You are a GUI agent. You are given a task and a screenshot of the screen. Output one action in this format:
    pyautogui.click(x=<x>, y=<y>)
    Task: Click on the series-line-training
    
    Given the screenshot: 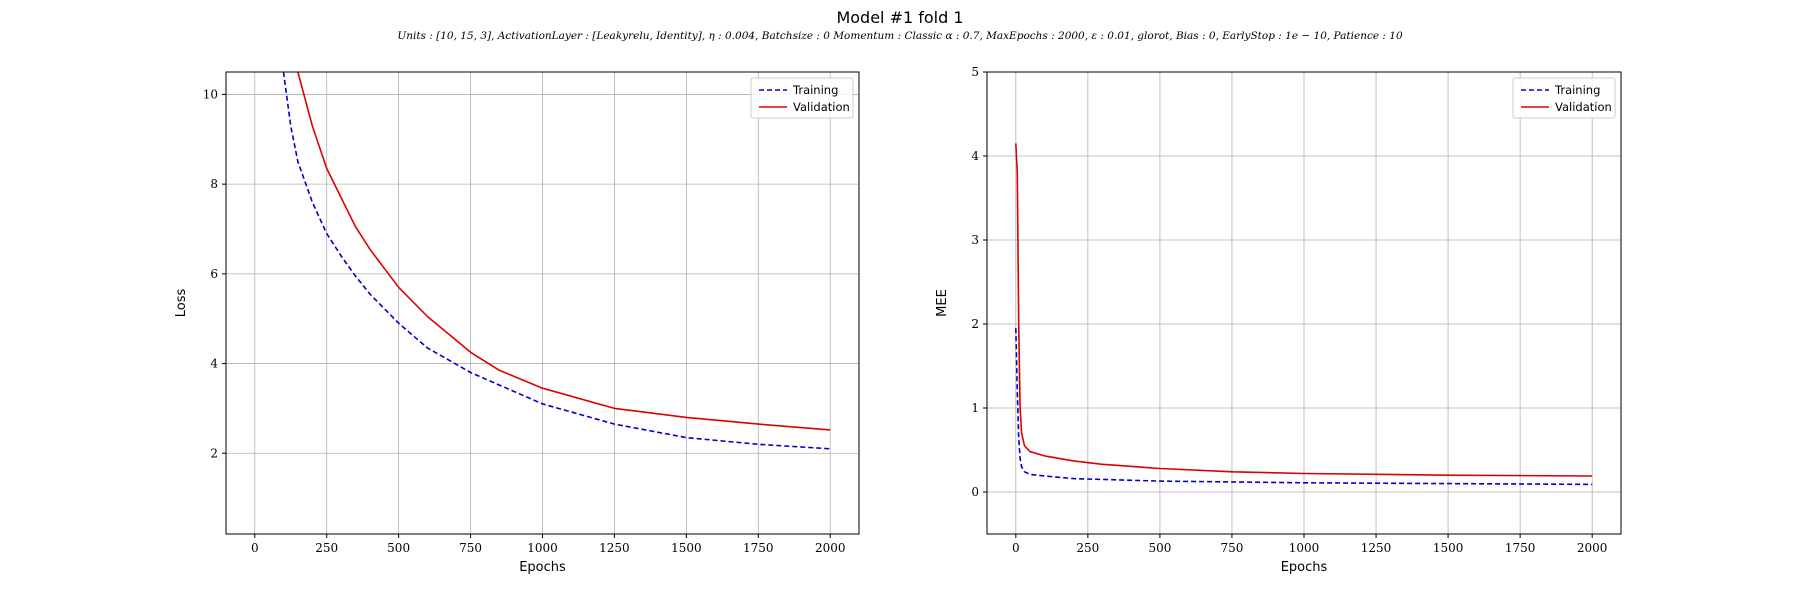 What is the action you would take?
    pyautogui.click(x=1304, y=407)
    